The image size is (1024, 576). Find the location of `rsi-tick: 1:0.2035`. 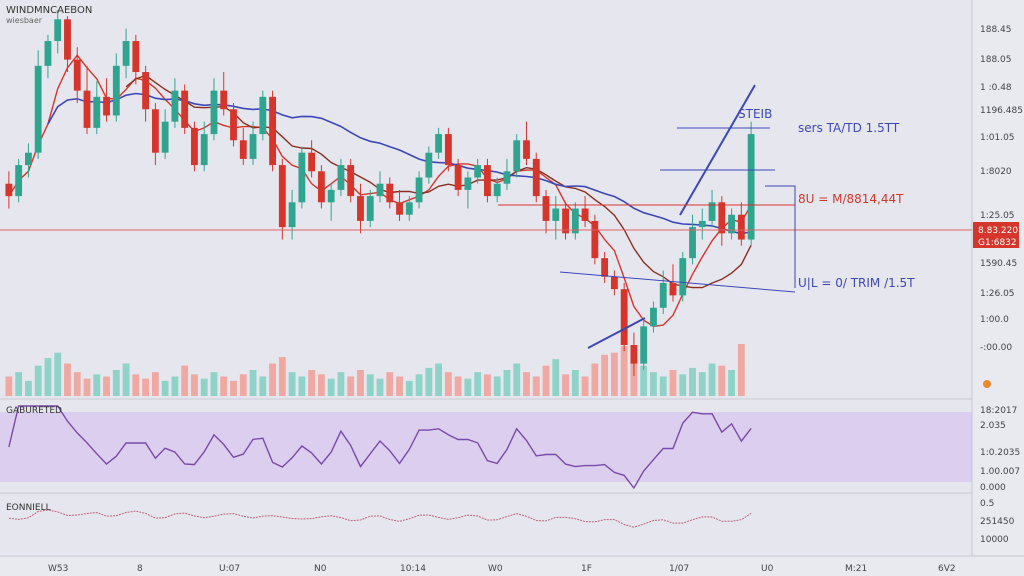

rsi-tick: 1:0.2035 is located at coordinates (1000, 453).